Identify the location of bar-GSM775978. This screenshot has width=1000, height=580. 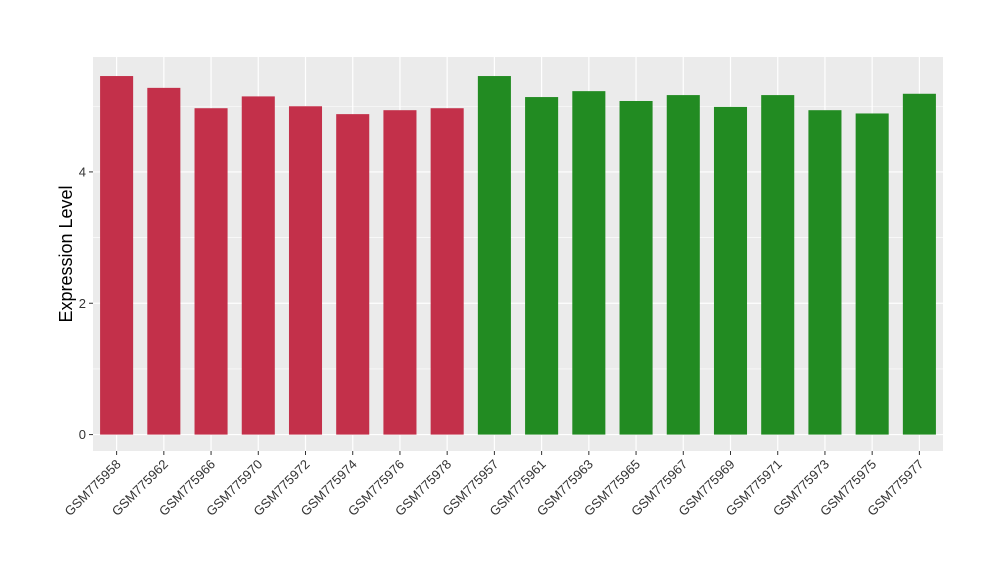
(447, 271).